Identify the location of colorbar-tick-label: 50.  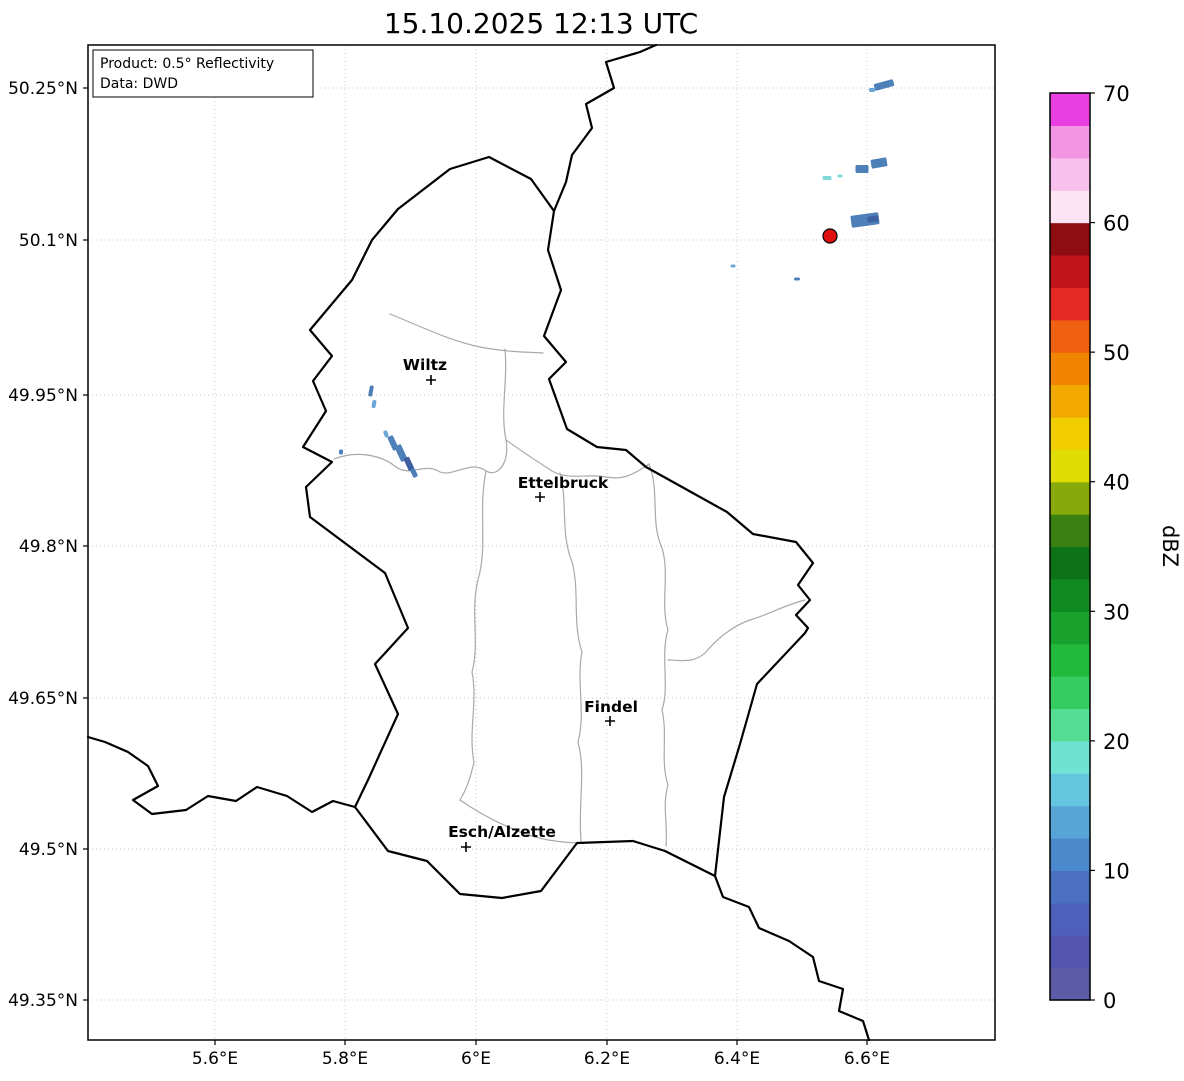
(1116, 353).